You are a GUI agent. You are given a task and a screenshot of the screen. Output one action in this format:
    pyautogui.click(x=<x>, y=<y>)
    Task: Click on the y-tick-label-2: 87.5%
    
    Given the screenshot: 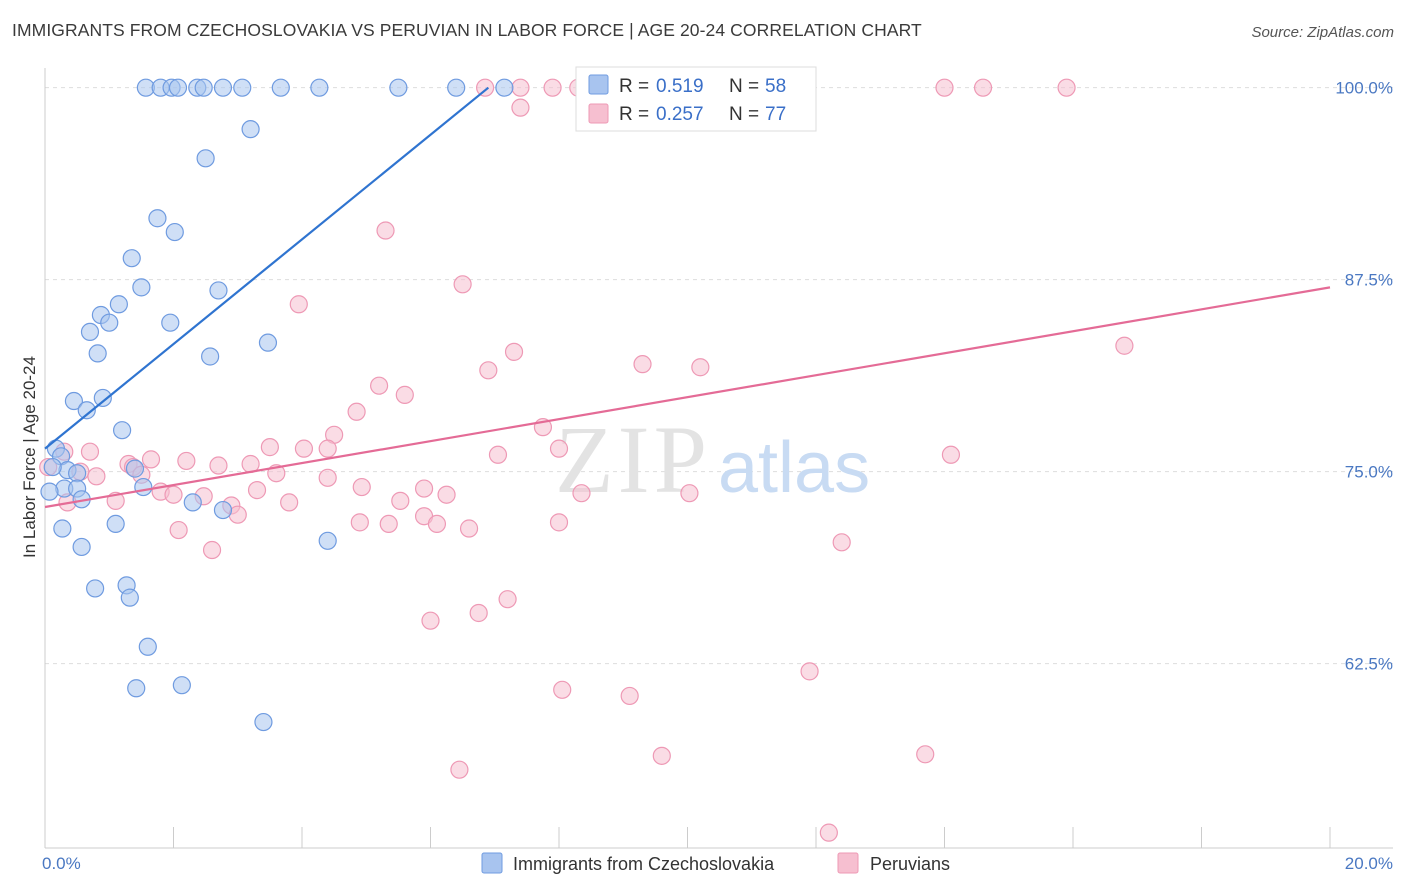 What is the action you would take?
    pyautogui.click(x=1369, y=280)
    